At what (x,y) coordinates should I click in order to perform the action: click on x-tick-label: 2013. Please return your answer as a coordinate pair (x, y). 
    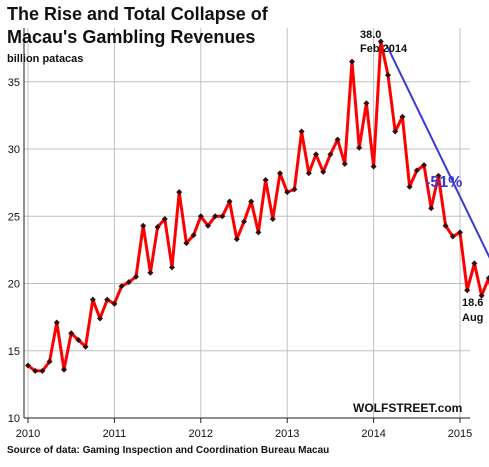
    Looking at the image, I should click on (287, 434).